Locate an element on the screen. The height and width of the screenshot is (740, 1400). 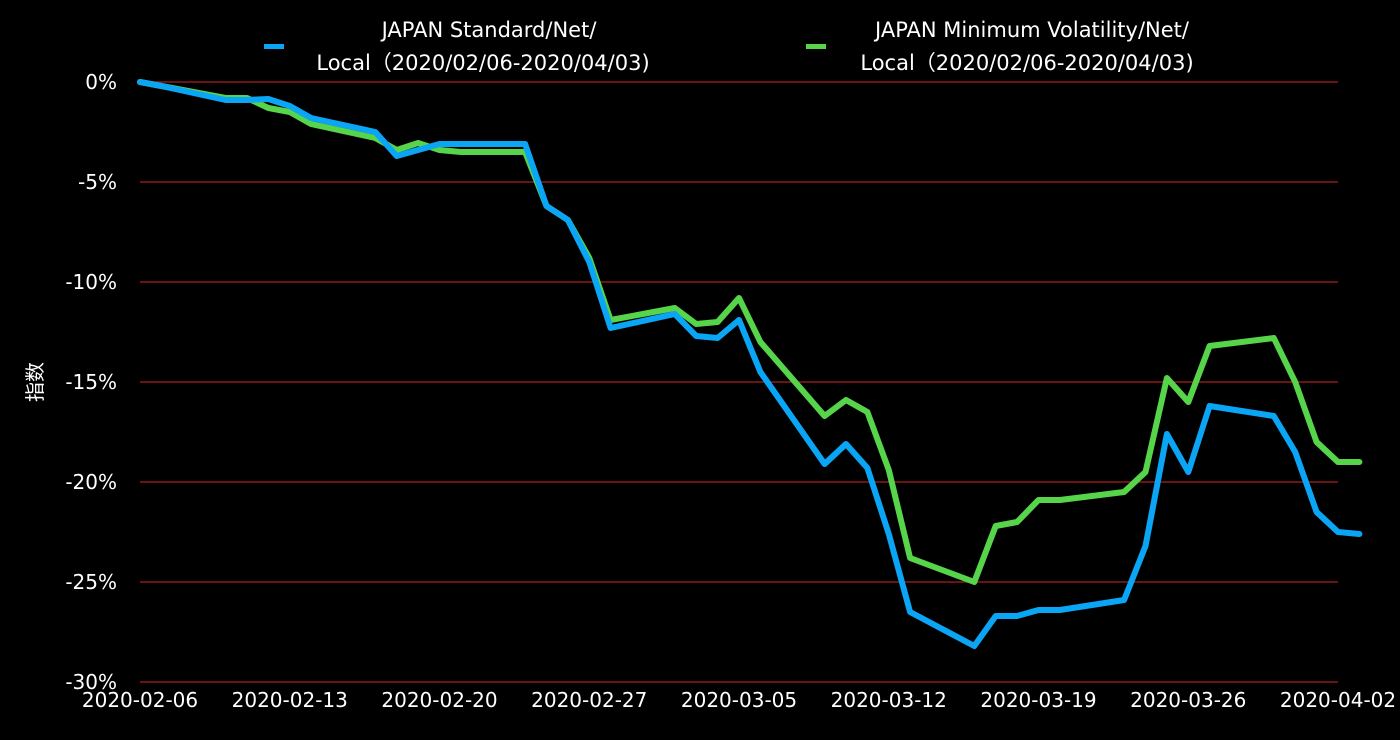
legend-swatch-standard is located at coordinates (274, 46).